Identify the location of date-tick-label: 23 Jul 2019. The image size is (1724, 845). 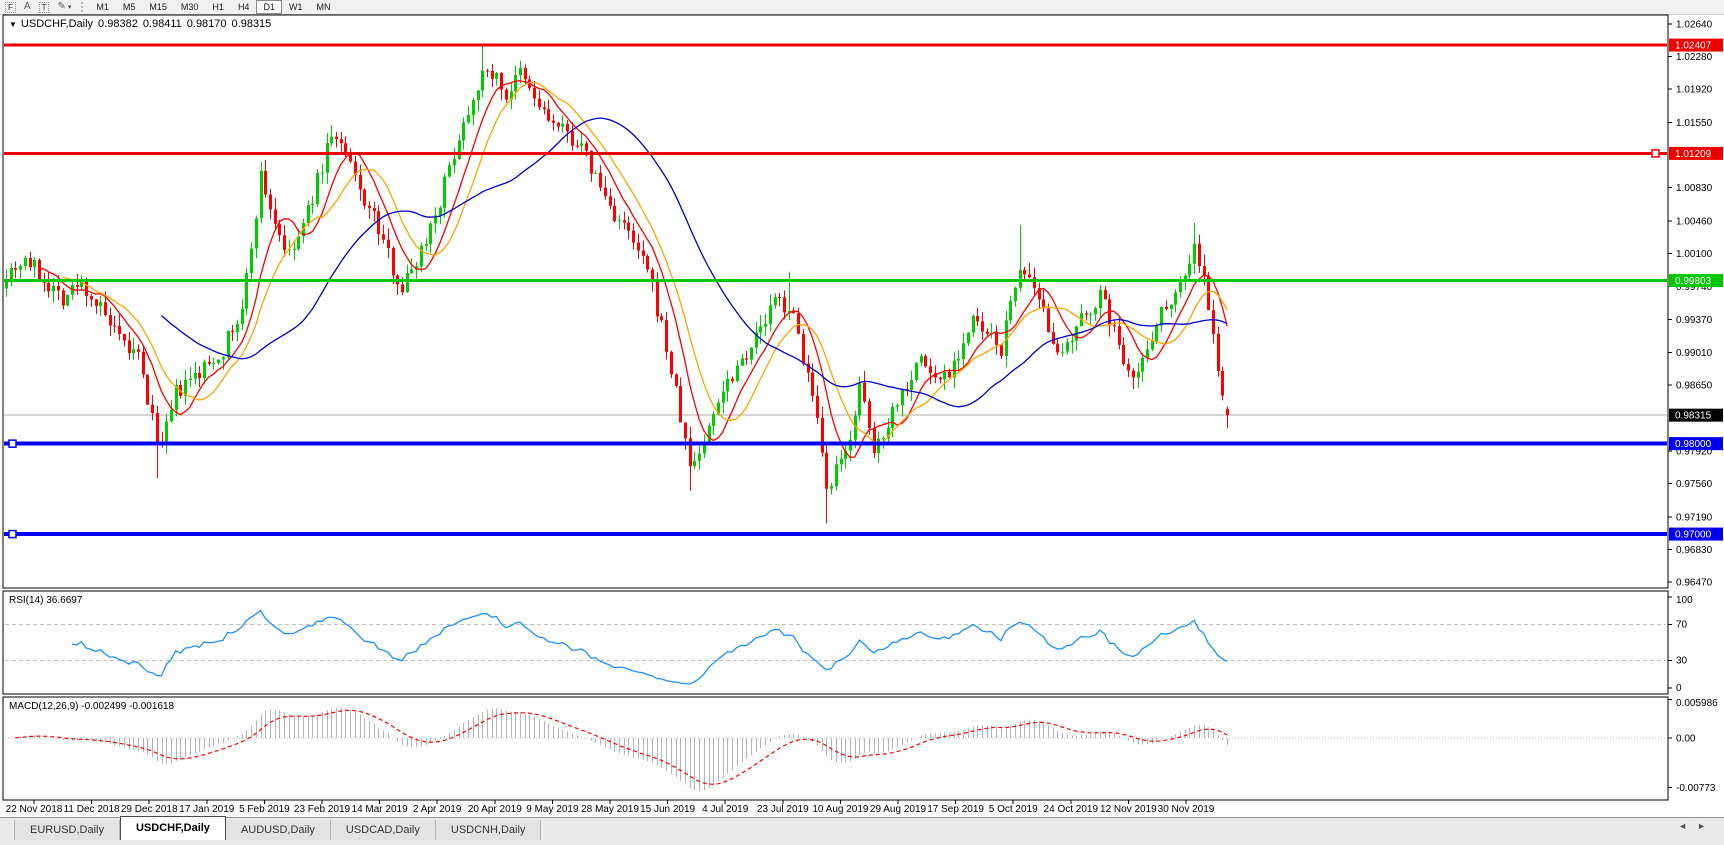
(783, 809).